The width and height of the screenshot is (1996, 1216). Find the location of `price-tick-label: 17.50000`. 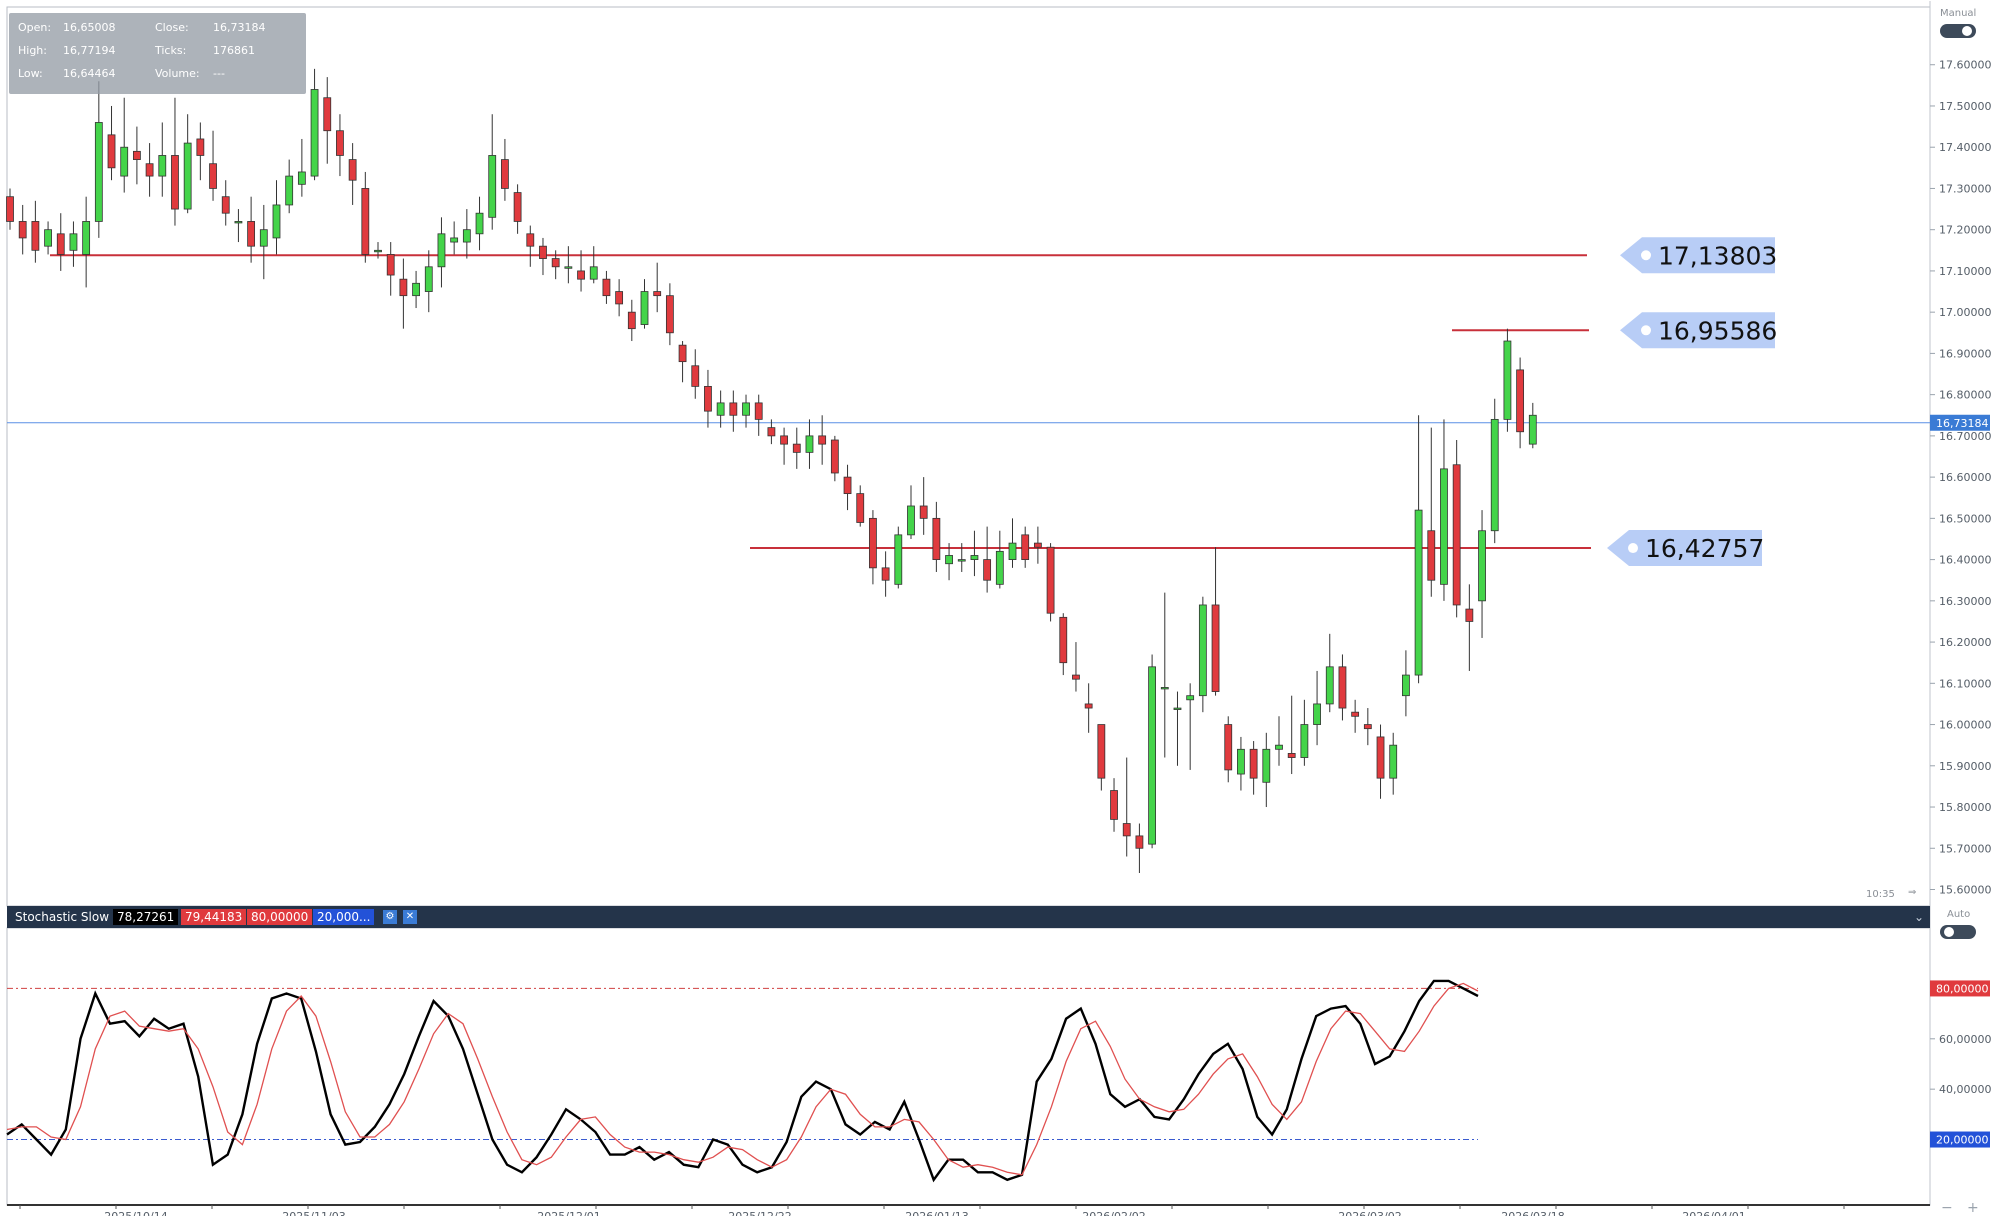

price-tick-label: 17.50000 is located at coordinates (1965, 106).